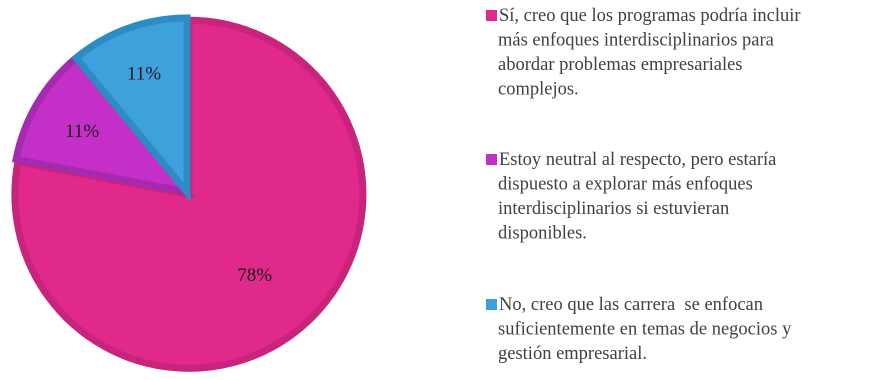 The height and width of the screenshot is (380, 894). I want to click on legend-label-3-line-3: gestión empresarial., so click(572, 354).